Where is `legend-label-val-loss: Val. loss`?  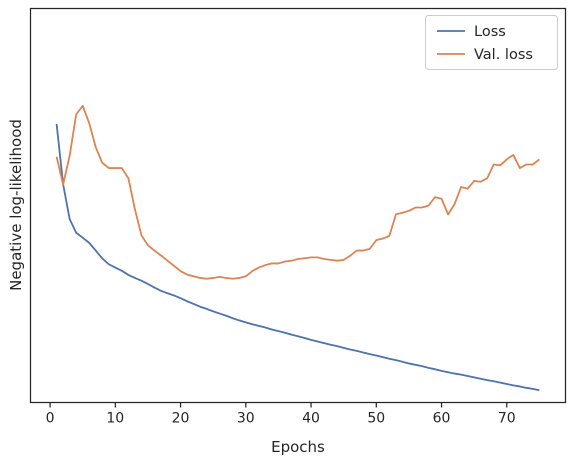 legend-label-val-loss: Val. loss is located at coordinates (503, 55).